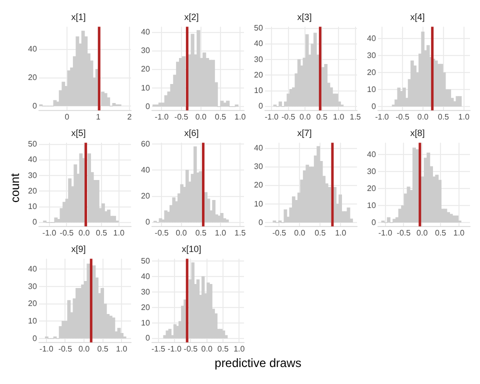 The height and width of the screenshot is (384, 480). What do you see at coordinates (98, 117) in the screenshot?
I see `x-tick-label: 1` at bounding box center [98, 117].